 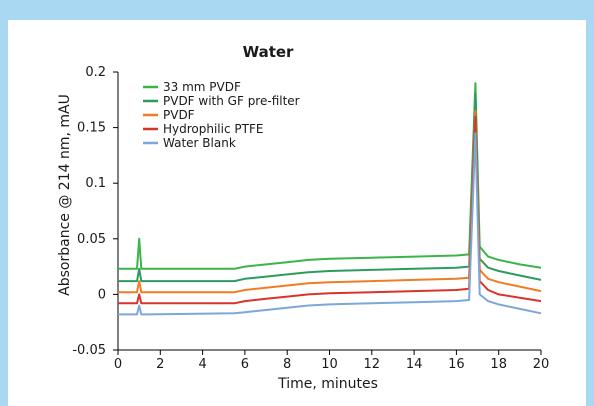 I want to click on legend-label: Water Blank, so click(x=199, y=143).